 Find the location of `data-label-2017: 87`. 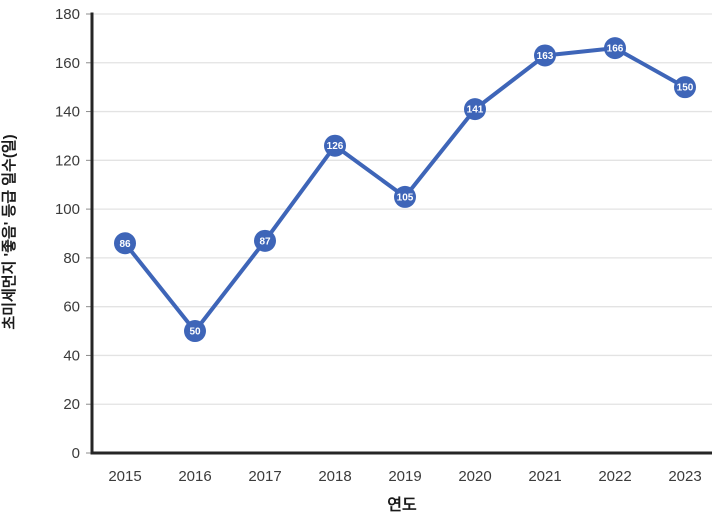

data-label-2017: 87 is located at coordinates (265, 241).